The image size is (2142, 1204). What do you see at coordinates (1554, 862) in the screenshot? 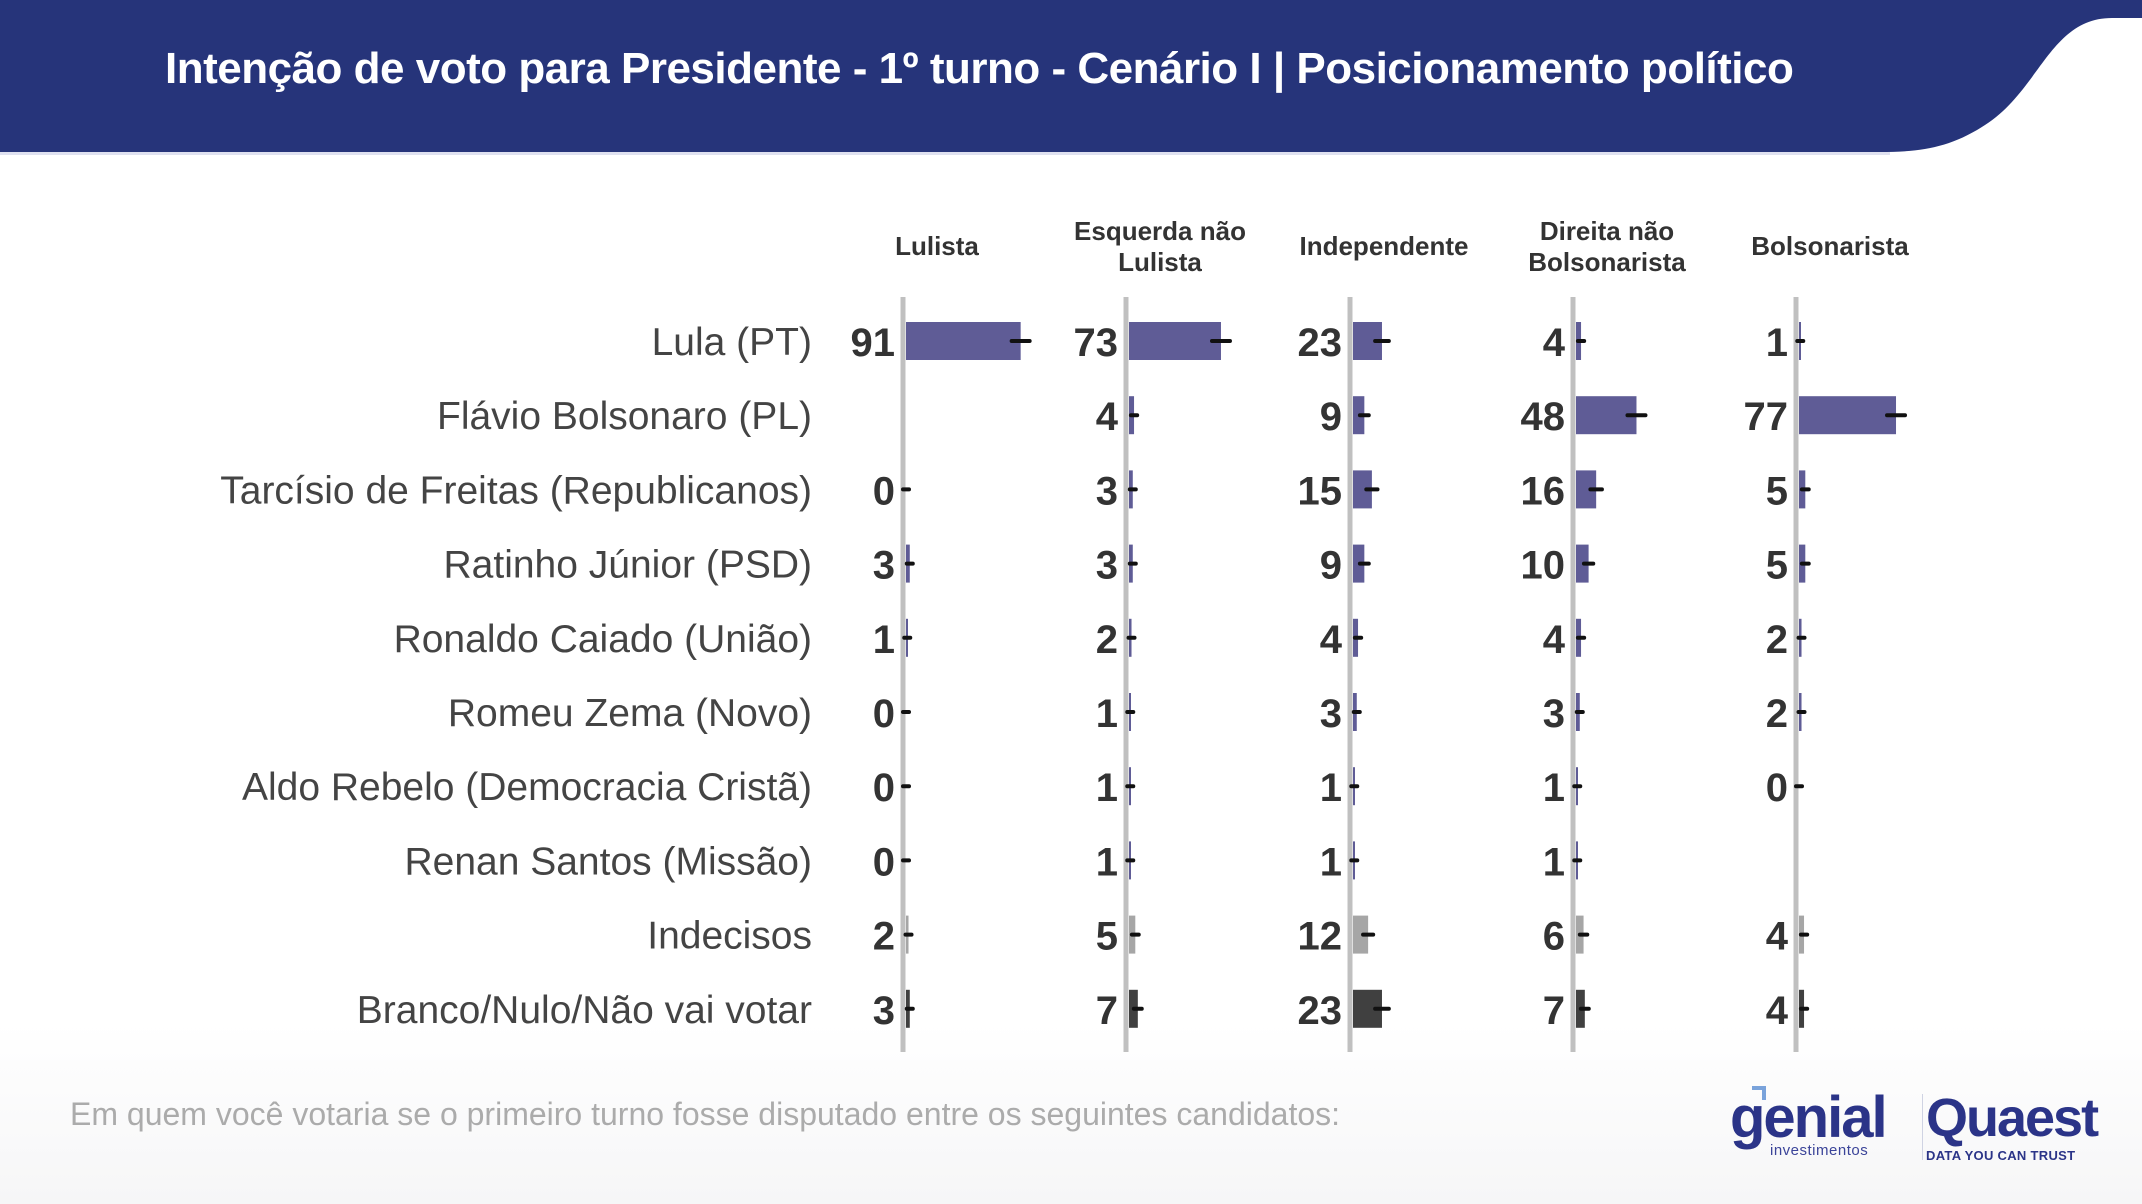
I see `value-label-renan-santos-missao-direita-nao-bolsonarista: 1` at bounding box center [1554, 862].